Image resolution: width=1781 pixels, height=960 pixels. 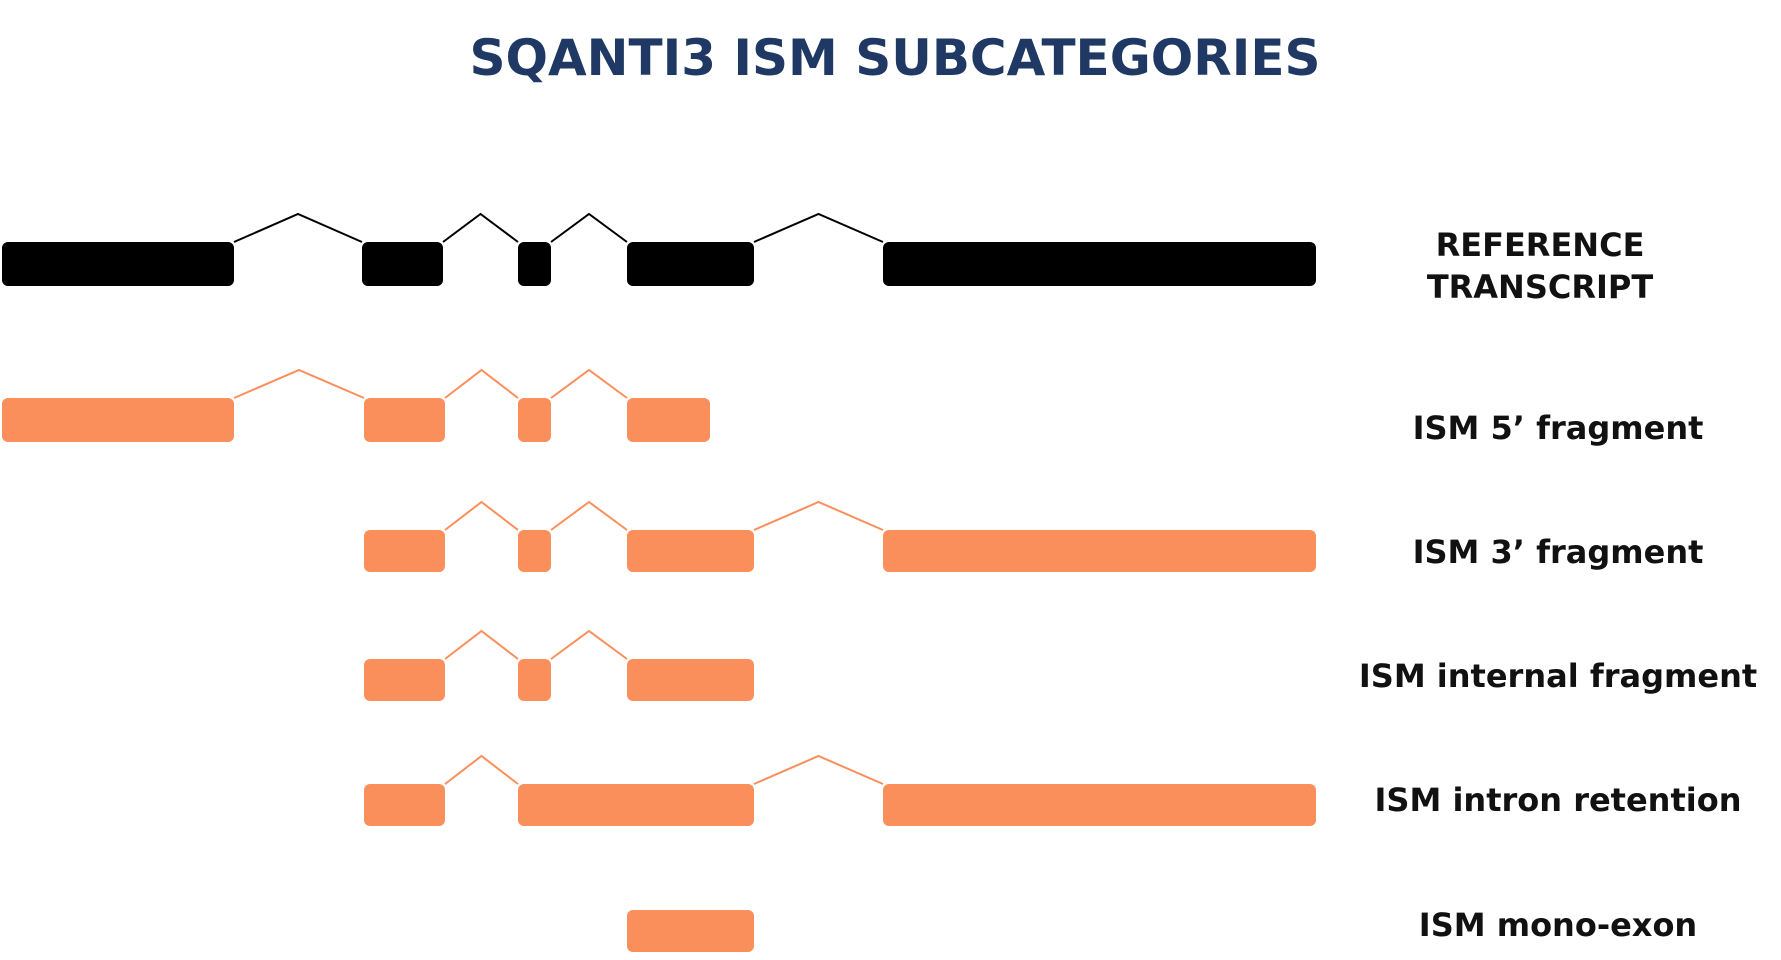 What do you see at coordinates (1558, 800) in the screenshot?
I see `ism-intron-retention-label: ISM intron retention` at bounding box center [1558, 800].